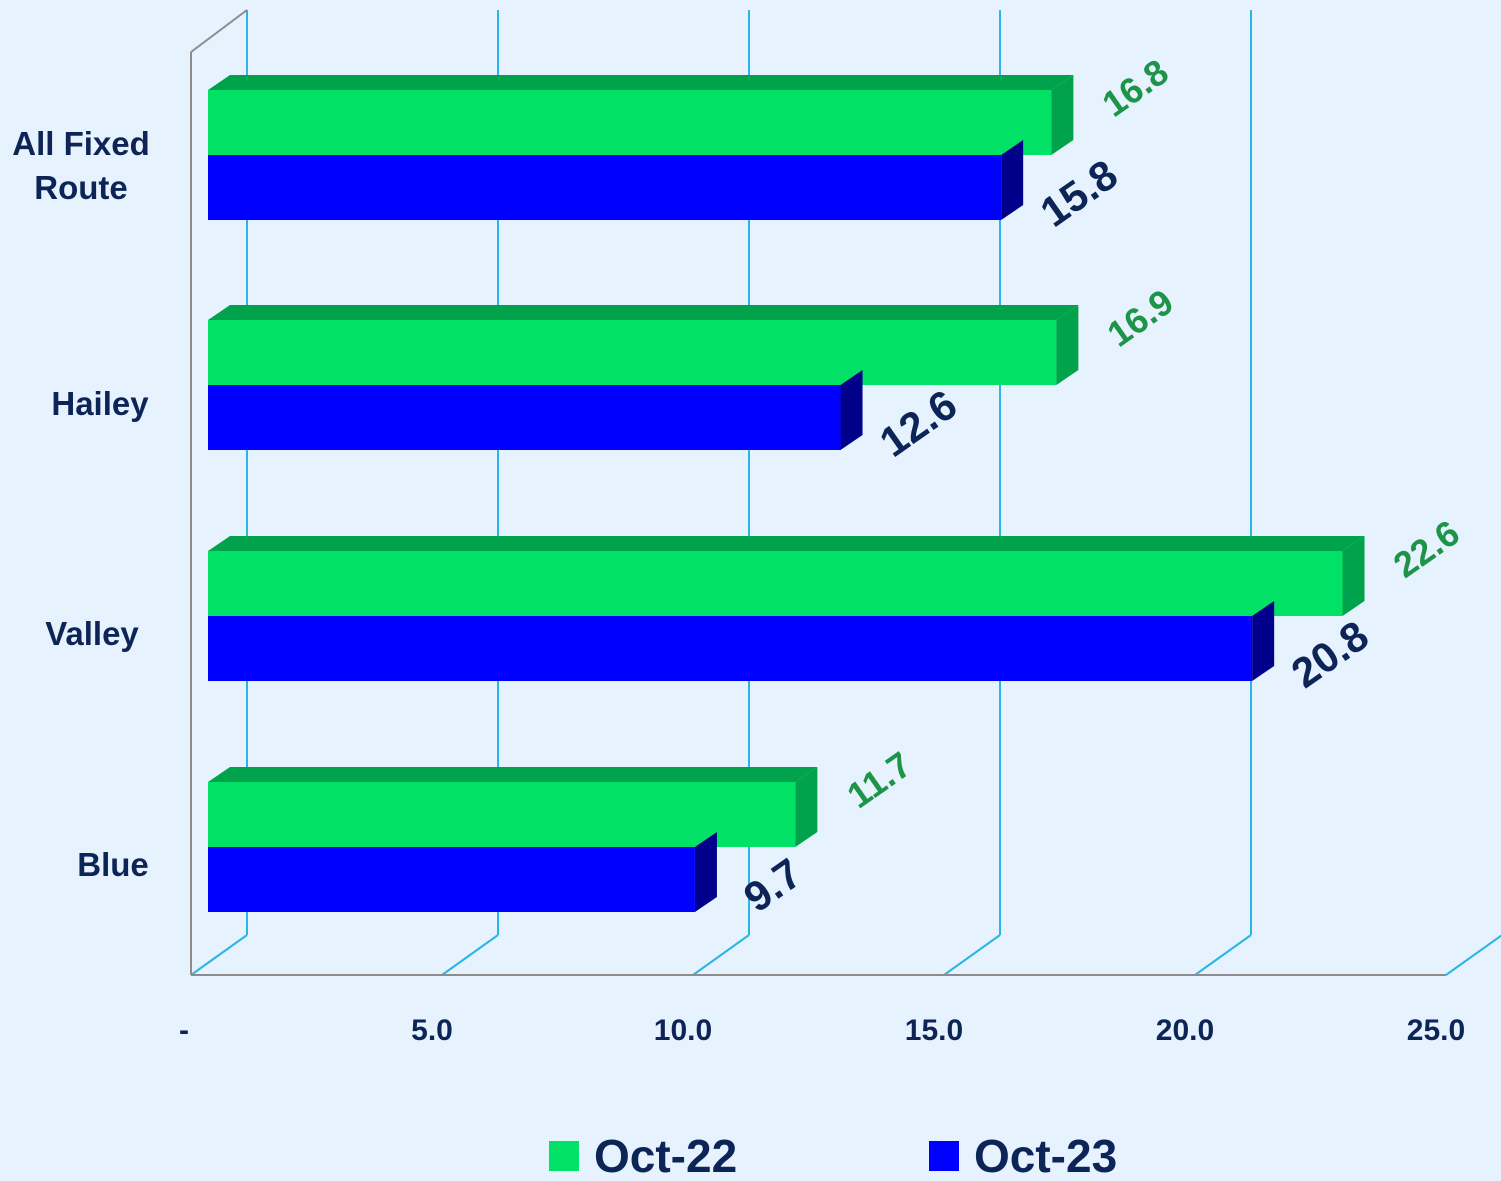  I want to click on x-tick-label: -, so click(184, 1030).